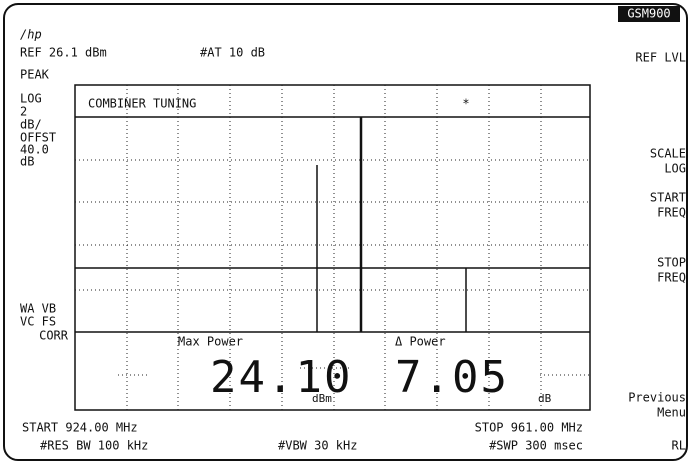  Describe the element at coordinates (545, 398) in the screenshot. I see `delta-power-unit: dB` at that location.